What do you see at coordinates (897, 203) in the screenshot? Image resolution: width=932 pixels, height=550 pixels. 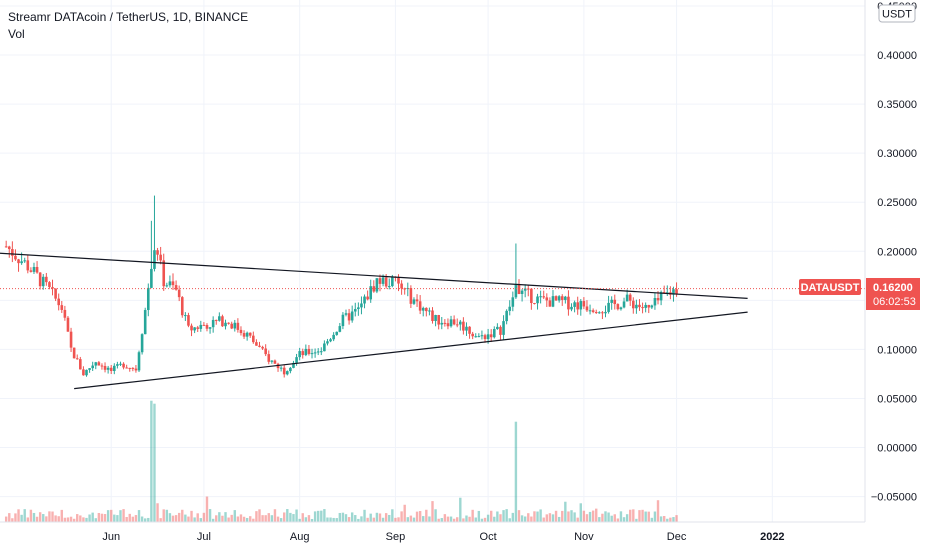 I see `y-tick-label: 0.25000` at bounding box center [897, 203].